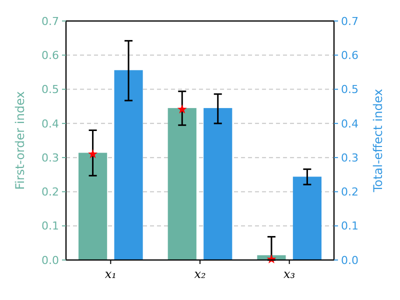 The width and height of the screenshot is (400, 300). What do you see at coordinates (349, 89) in the screenshot?
I see `y2-tick-label: 0.5` at bounding box center [349, 89].